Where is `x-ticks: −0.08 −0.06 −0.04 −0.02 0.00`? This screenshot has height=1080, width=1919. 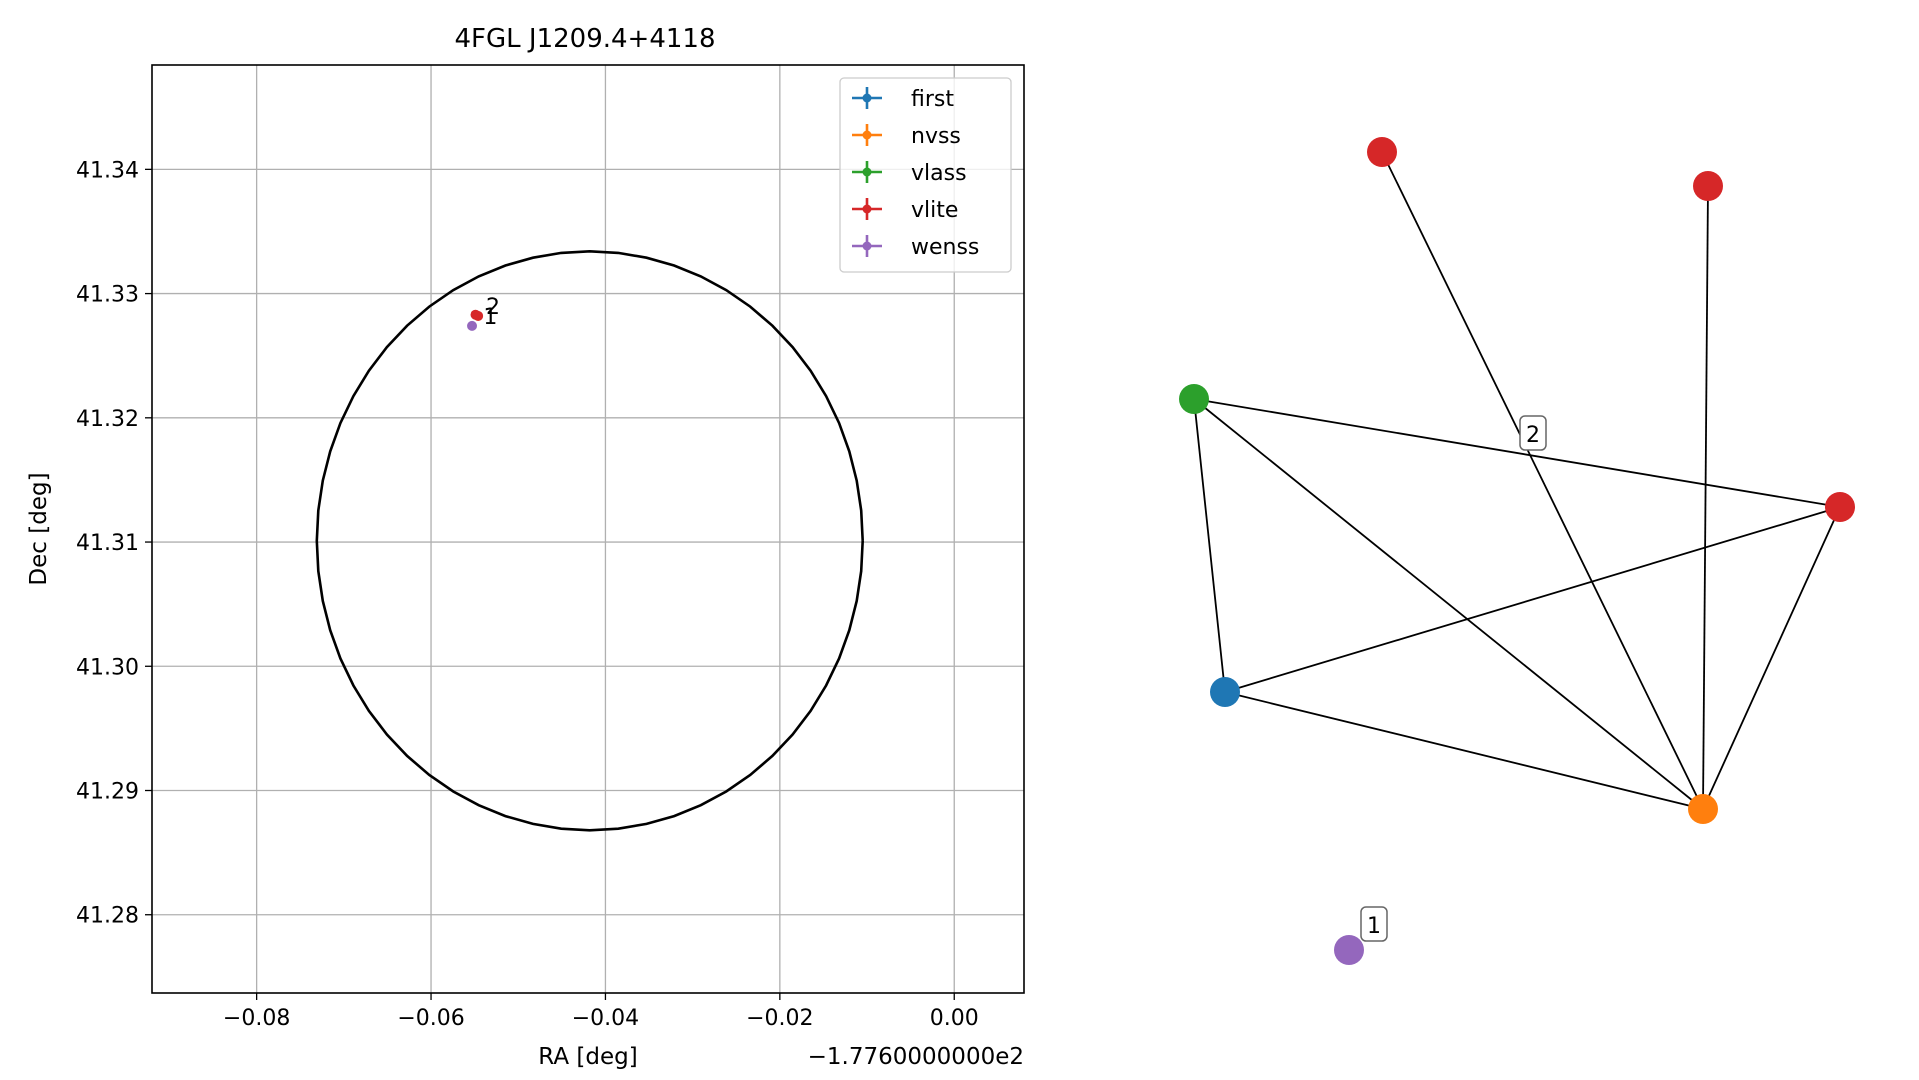 x-ticks: −0.08 −0.06 −0.04 −0.02 0.00 is located at coordinates (601, 1012).